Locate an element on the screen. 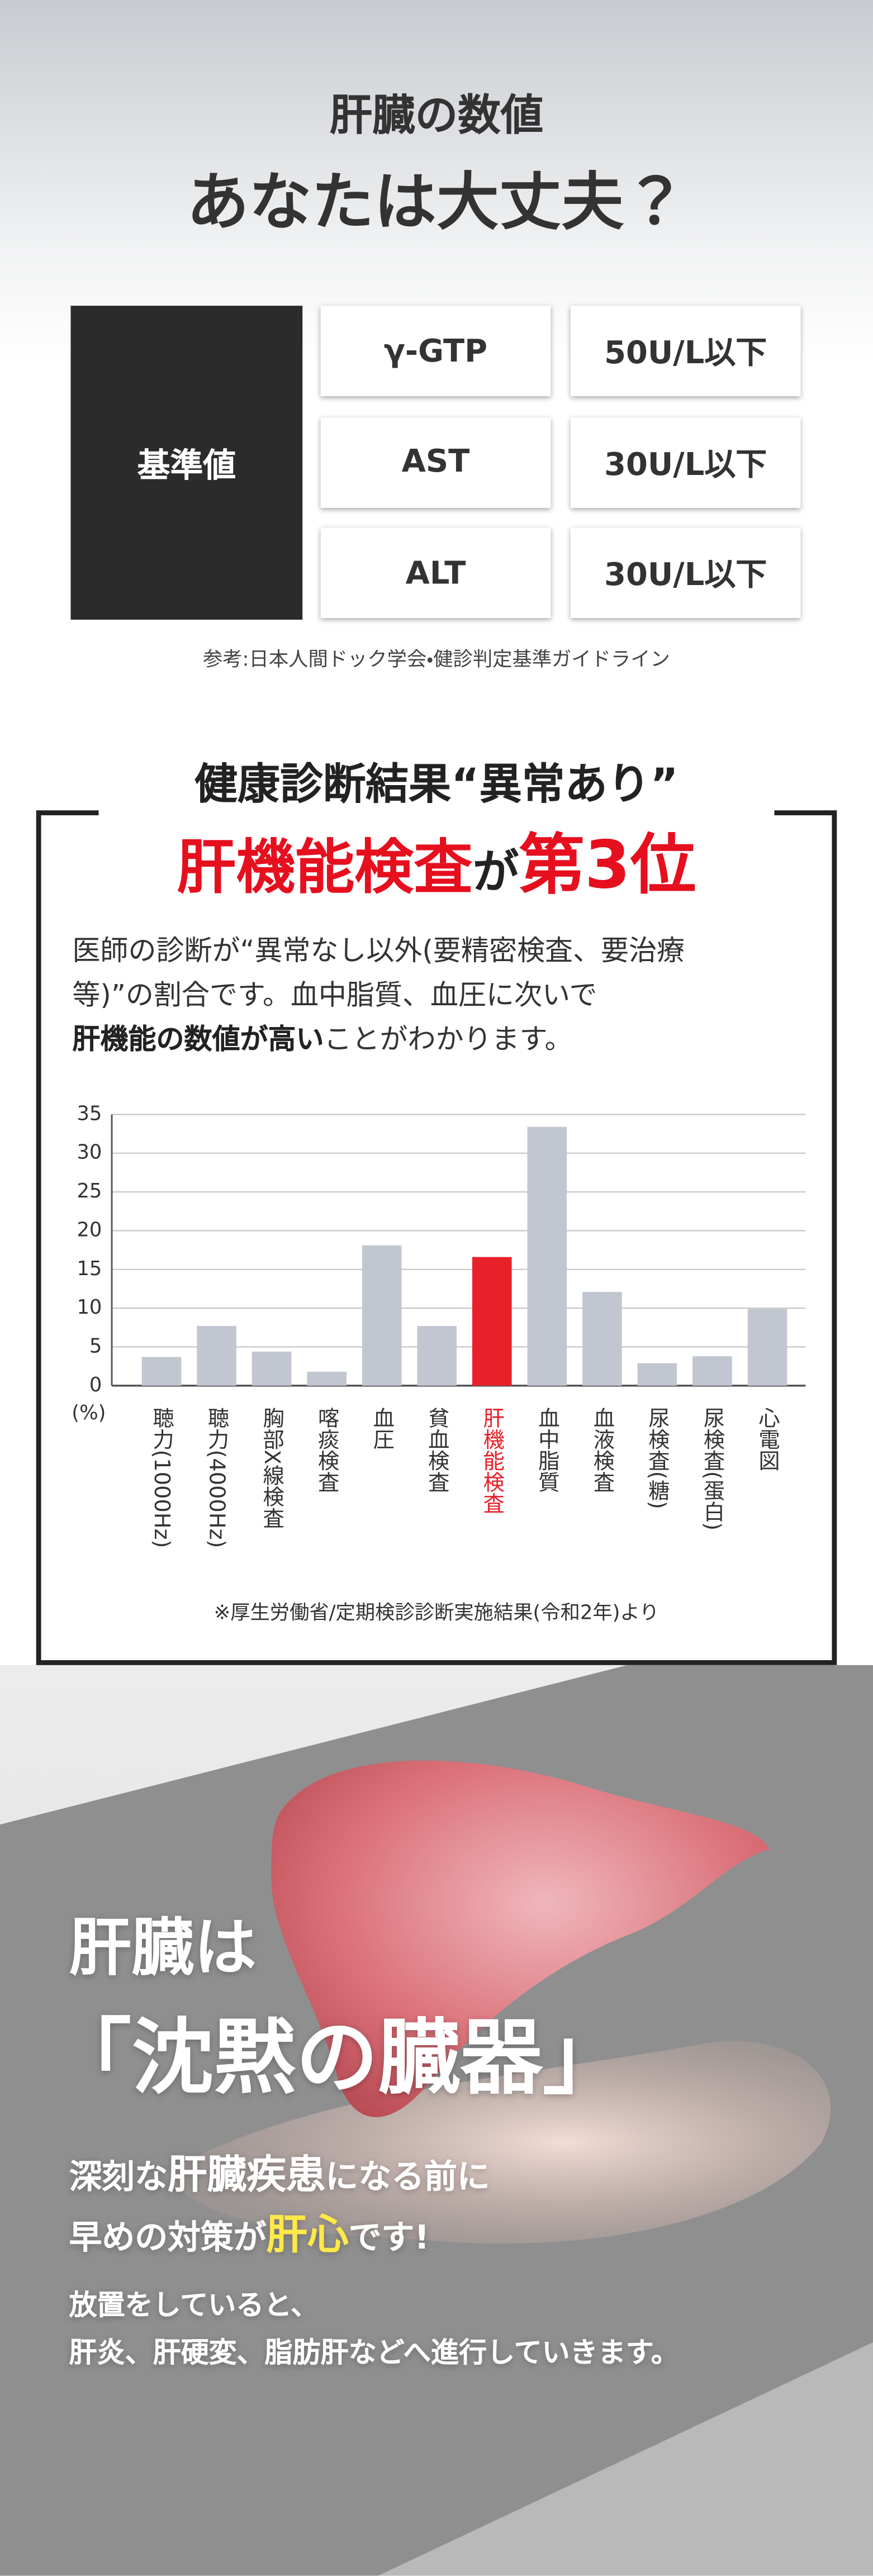  hand is located at coordinates (497, 2143).